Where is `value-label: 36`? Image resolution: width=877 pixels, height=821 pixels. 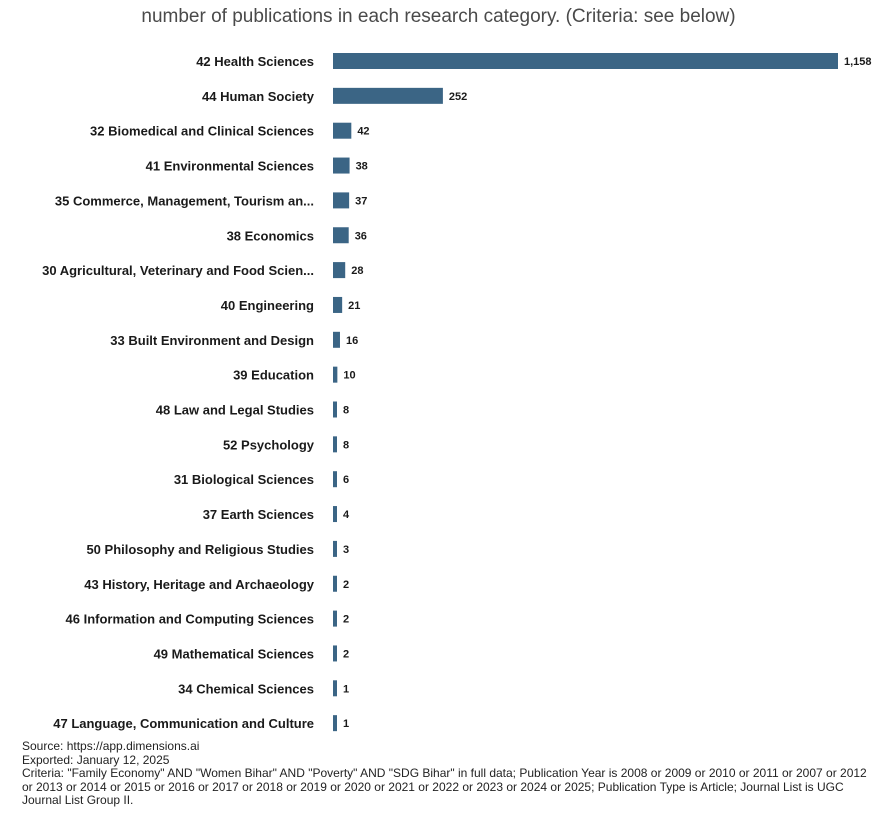 value-label: 36 is located at coordinates (361, 236).